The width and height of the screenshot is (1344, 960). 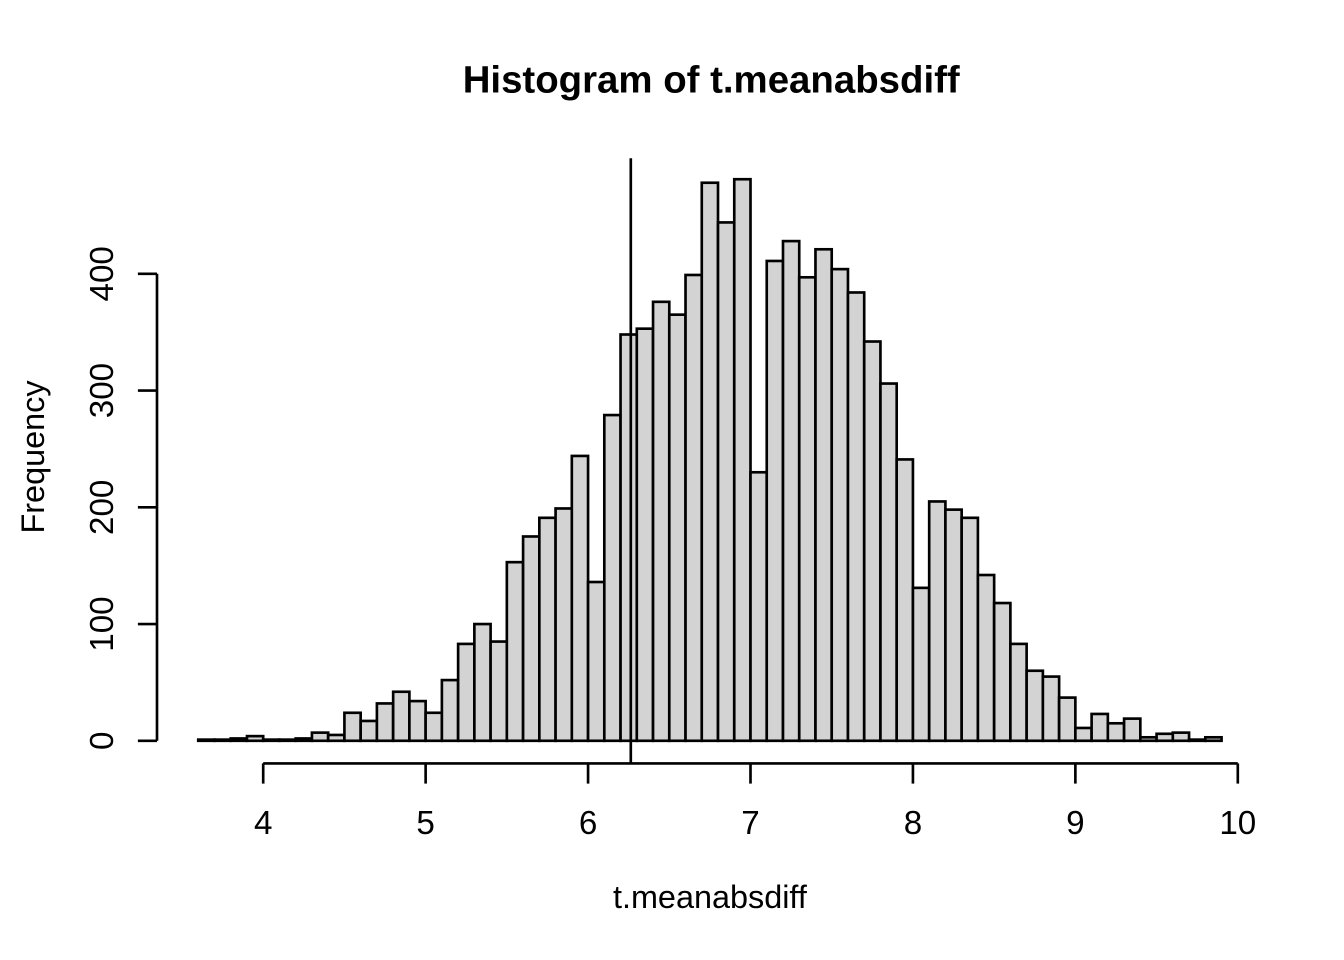 What do you see at coordinates (1237, 823) in the screenshot?
I see `svg-text: 10` at bounding box center [1237, 823].